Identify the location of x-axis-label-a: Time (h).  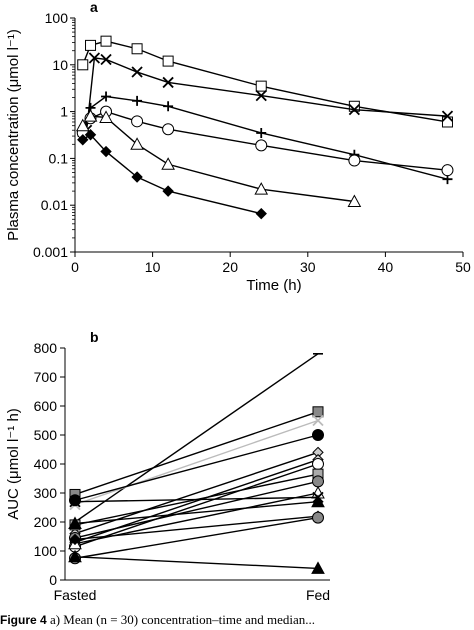
(273, 285).